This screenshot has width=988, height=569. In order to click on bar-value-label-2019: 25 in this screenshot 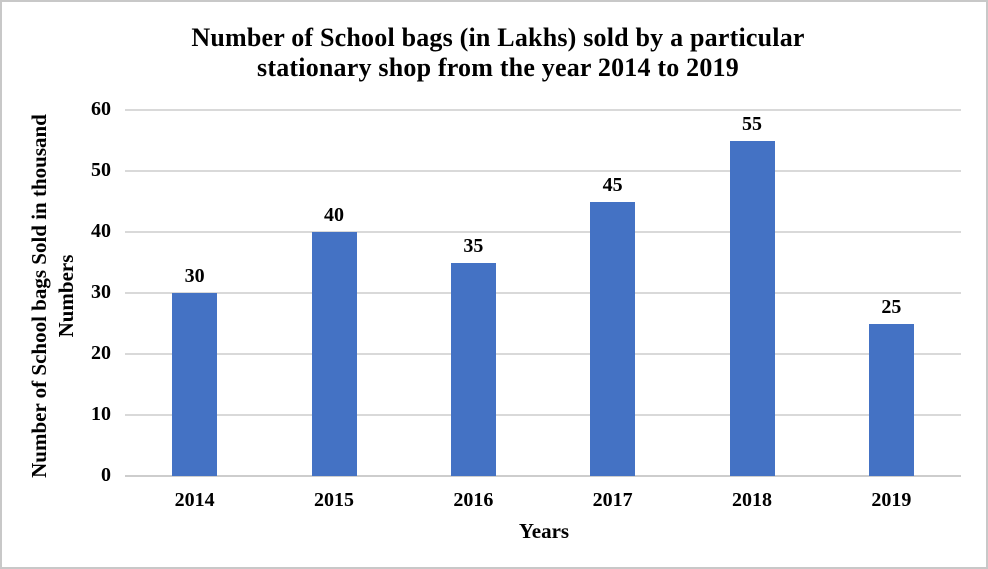, I will do `click(891, 306)`.